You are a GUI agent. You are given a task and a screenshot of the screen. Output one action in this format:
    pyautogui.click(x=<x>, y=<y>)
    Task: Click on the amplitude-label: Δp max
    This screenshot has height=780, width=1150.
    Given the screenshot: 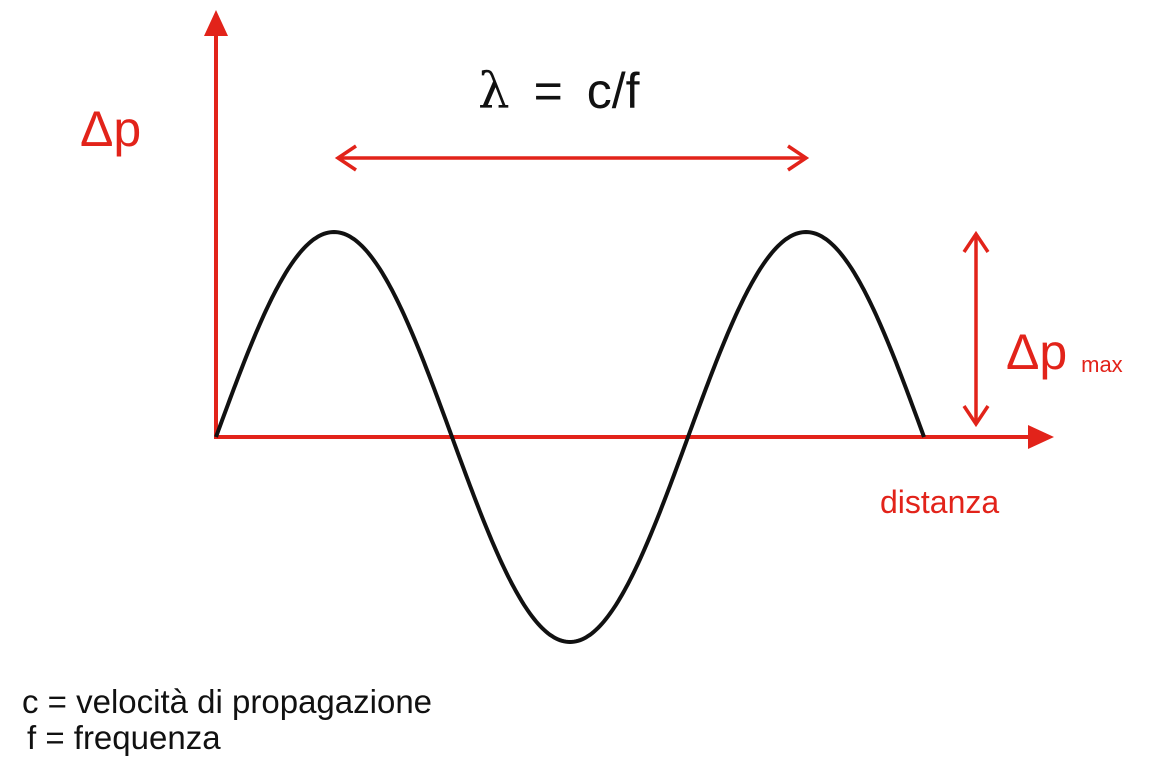 What is the action you would take?
    pyautogui.click(x=1064, y=352)
    